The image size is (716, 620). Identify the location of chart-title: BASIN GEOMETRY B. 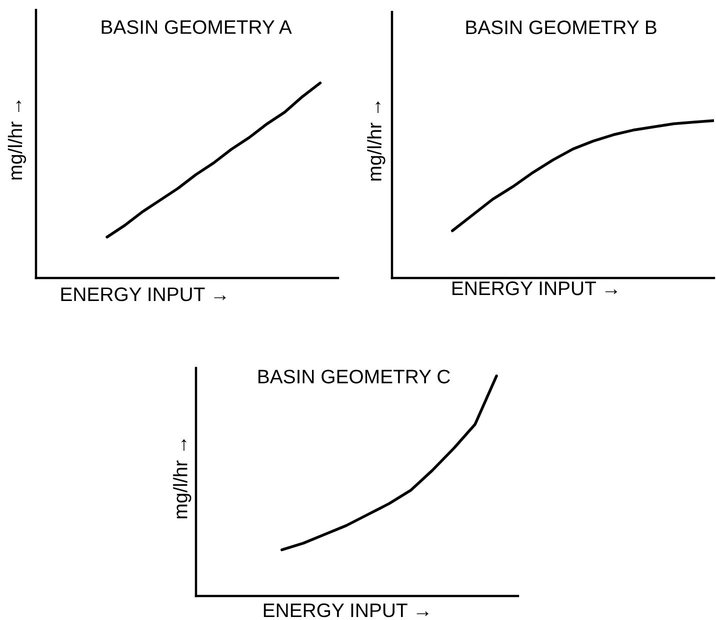
(561, 27).